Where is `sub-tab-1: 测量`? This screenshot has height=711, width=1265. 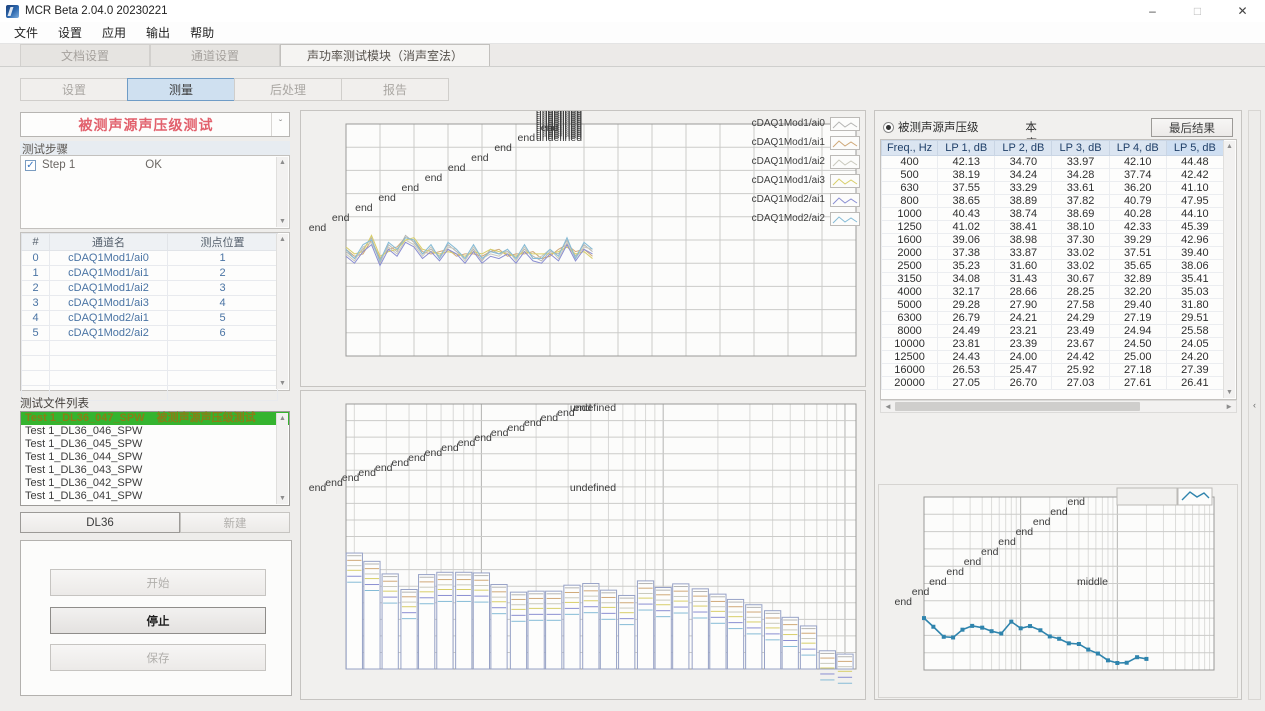 sub-tab-1: 测量 is located at coordinates (181, 89).